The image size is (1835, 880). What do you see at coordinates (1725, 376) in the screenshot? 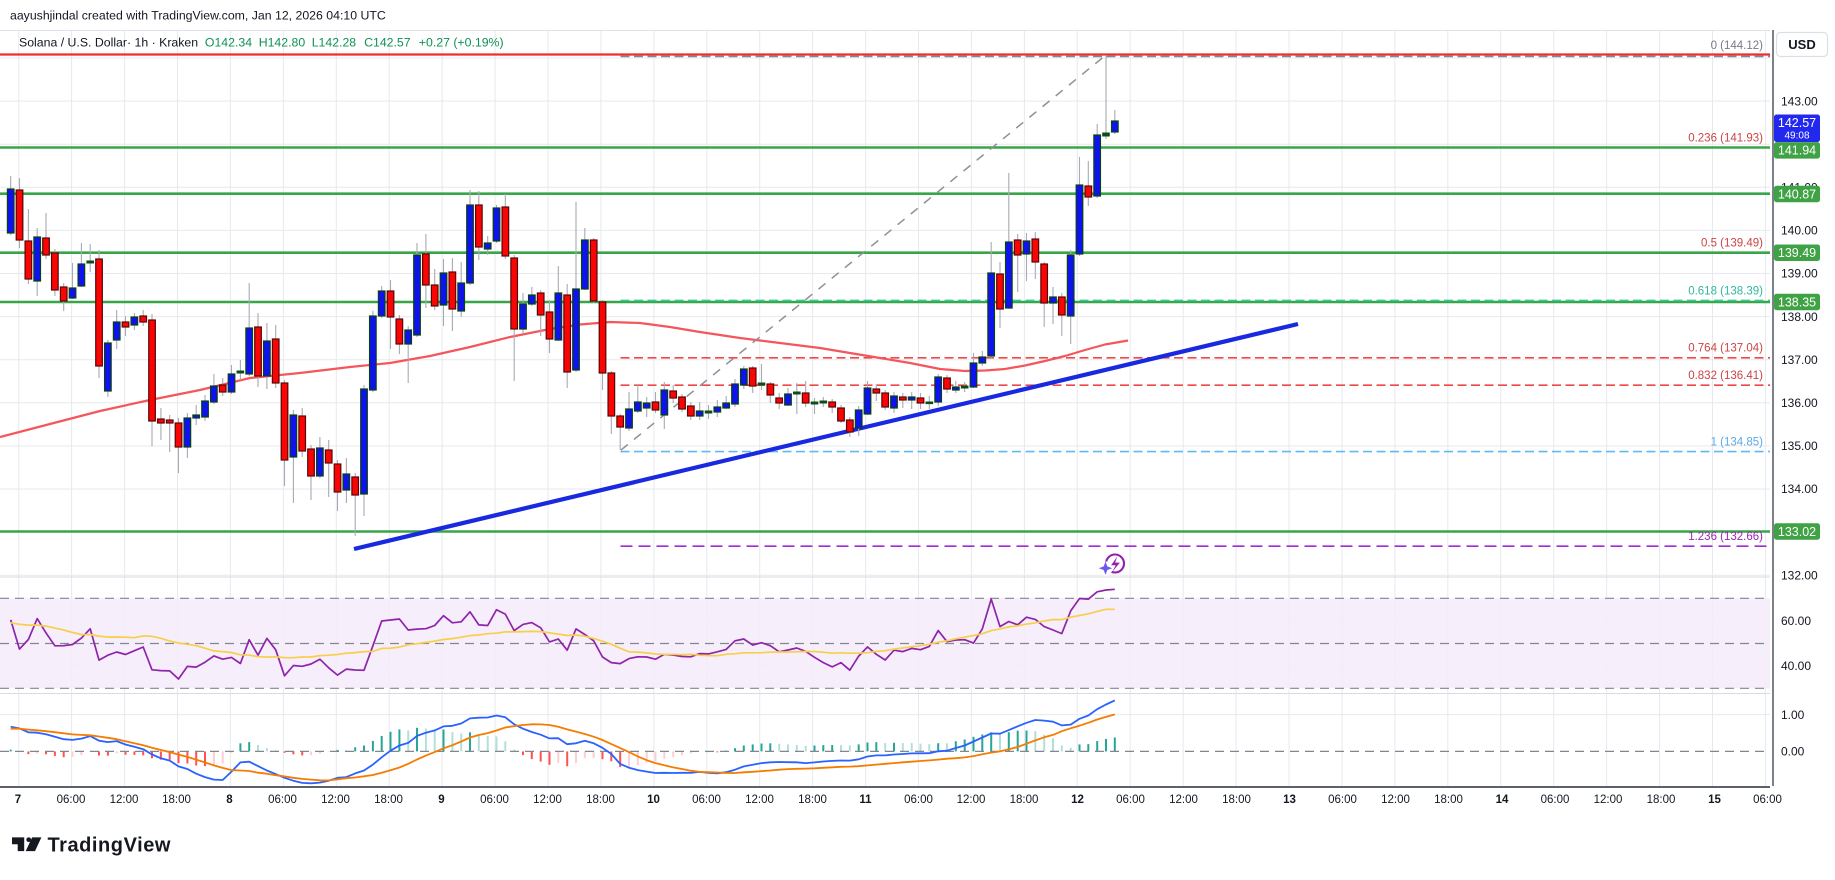
I see `svg-text: 0.832 (136.41)` at bounding box center [1725, 376].